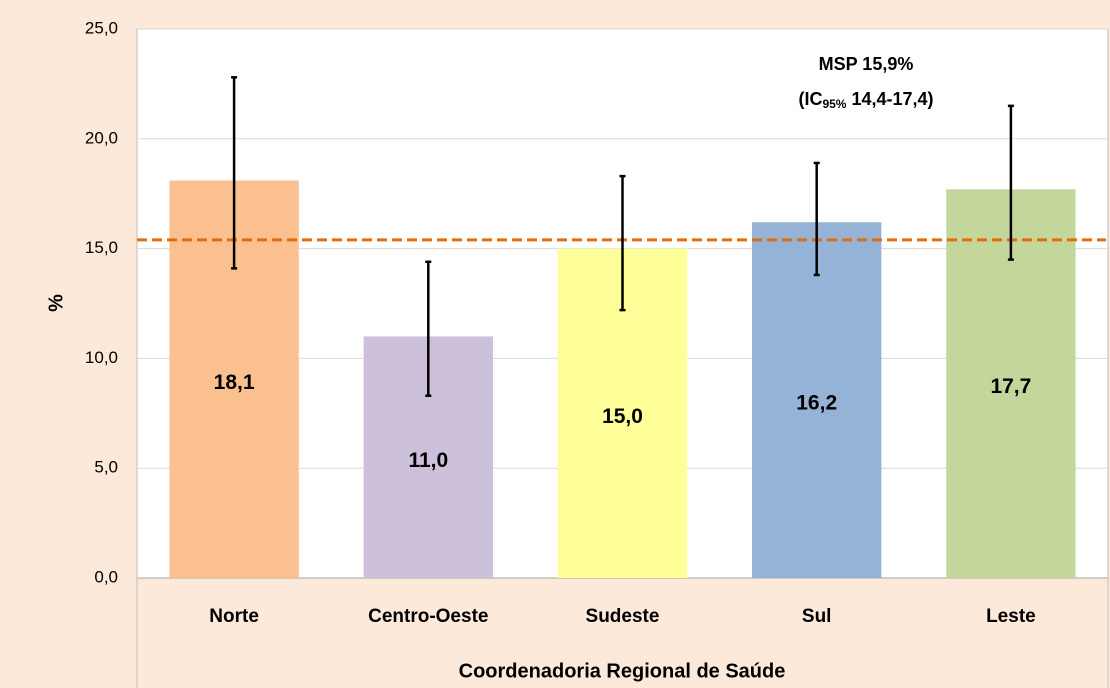 The width and height of the screenshot is (1110, 688). I want to click on annotation-part: 14,4-17,4), so click(889, 99).